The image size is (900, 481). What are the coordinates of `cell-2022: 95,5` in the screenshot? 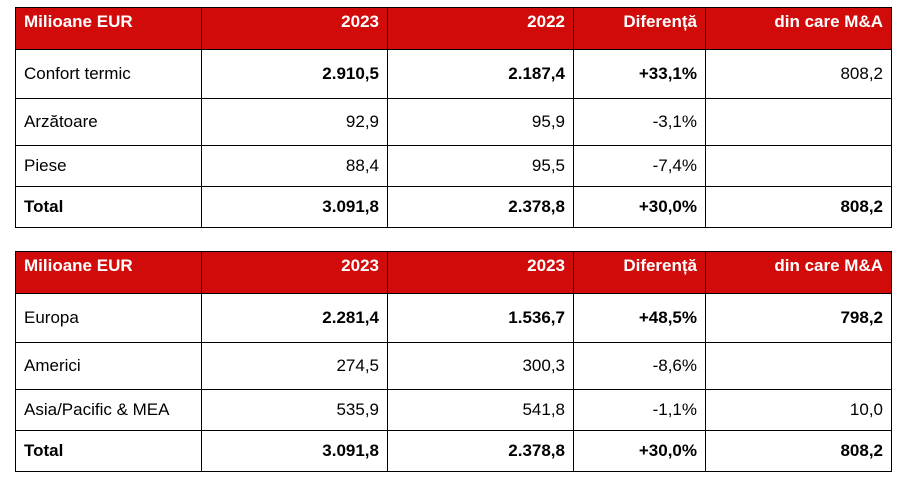 It's located at (480, 166).